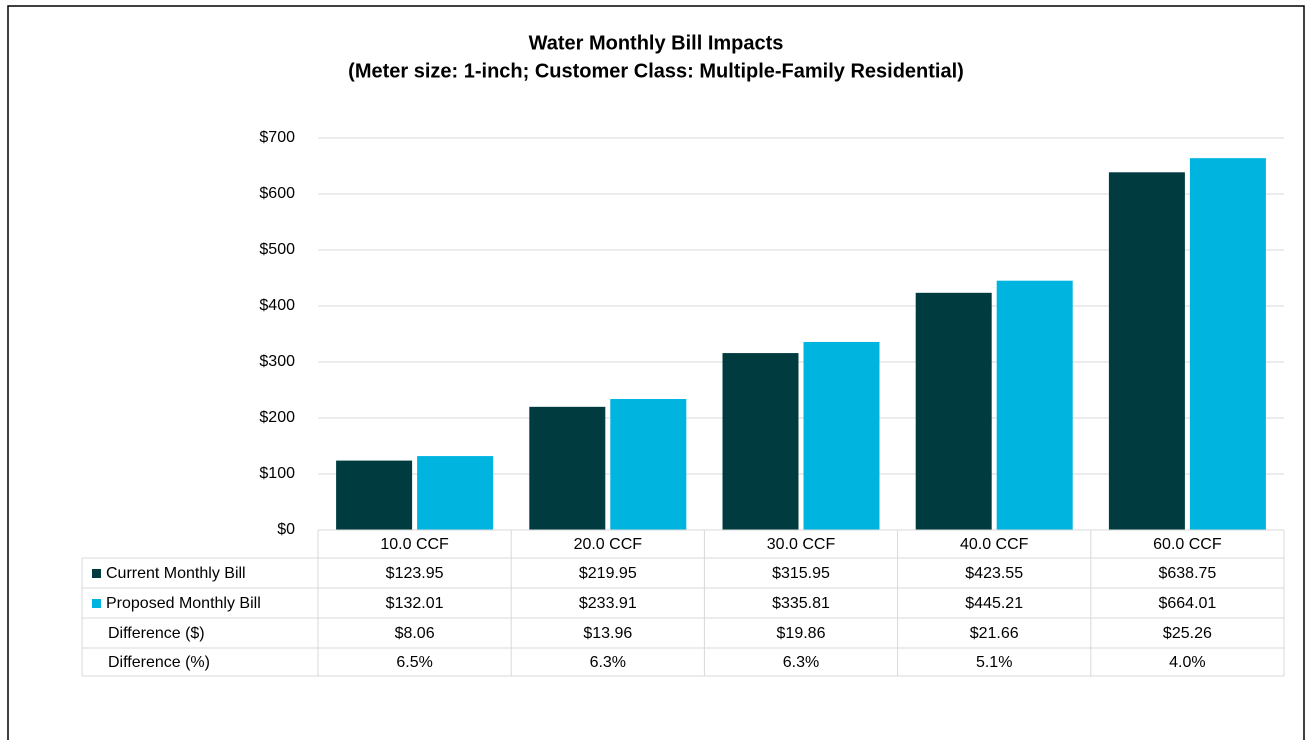 The height and width of the screenshot is (740, 1312). I want to click on value-label: $315.95, so click(801, 573).